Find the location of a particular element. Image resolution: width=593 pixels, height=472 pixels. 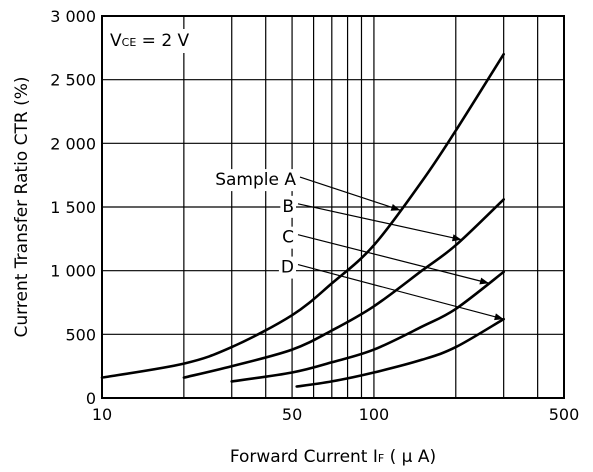

y-tick-label: 500 is located at coordinates (80, 334).